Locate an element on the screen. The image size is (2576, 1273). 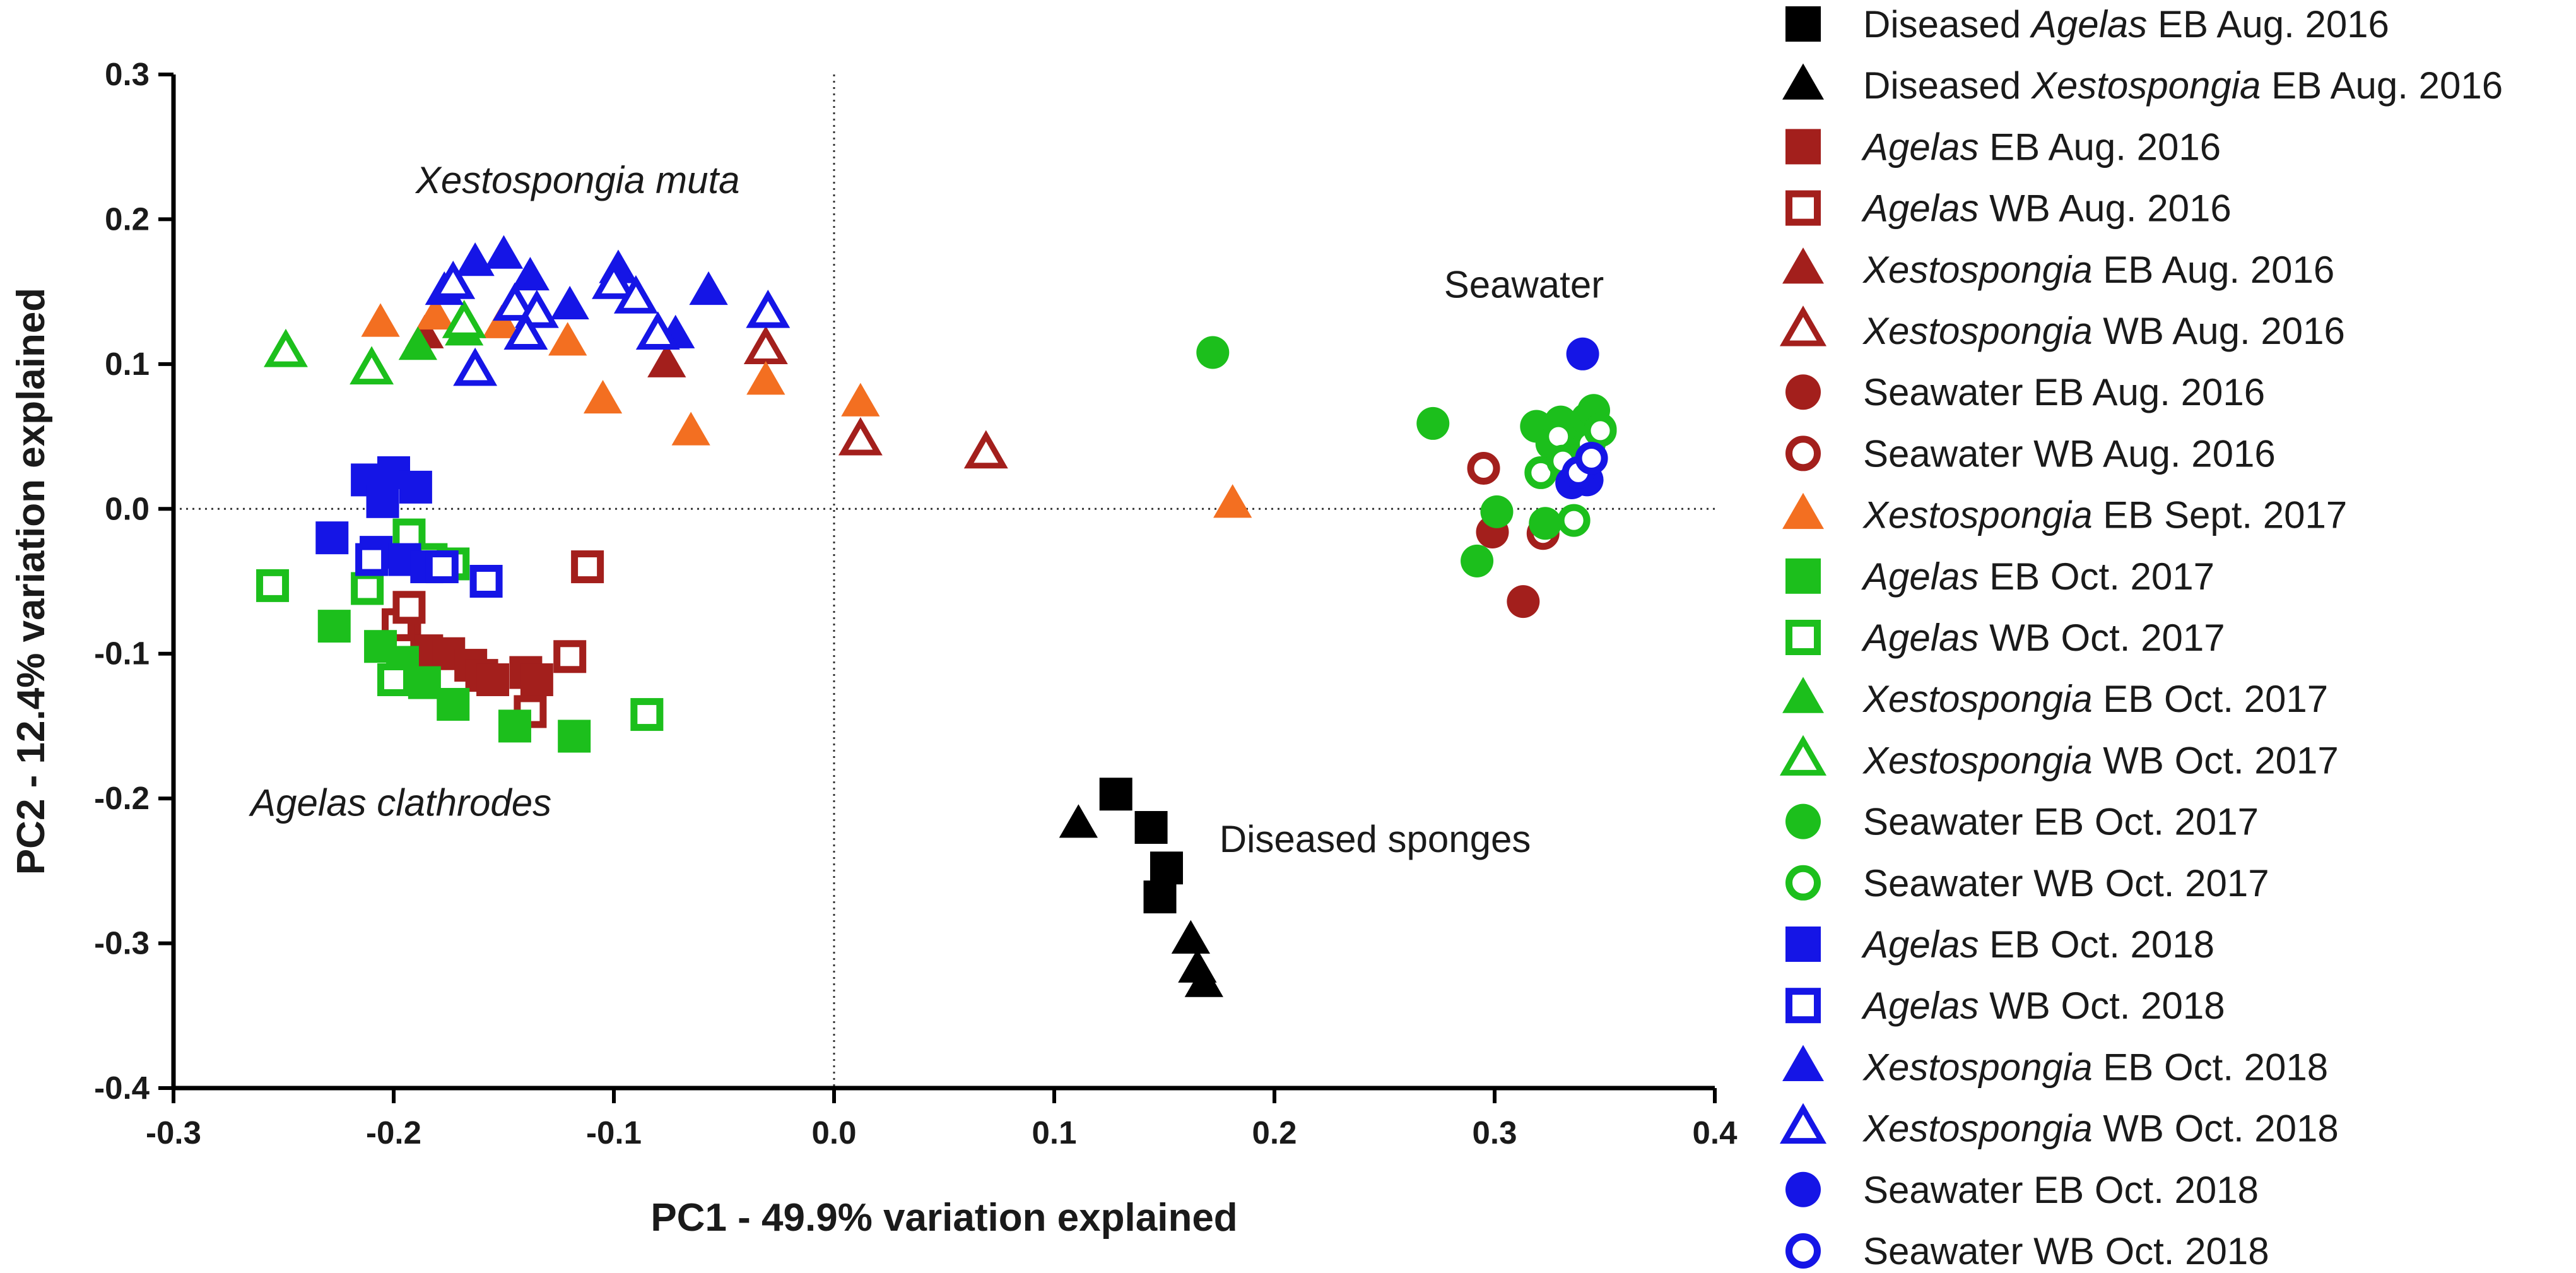
legend-item: Seawater WB Aug. 2016 is located at coordinates (2030, 454).